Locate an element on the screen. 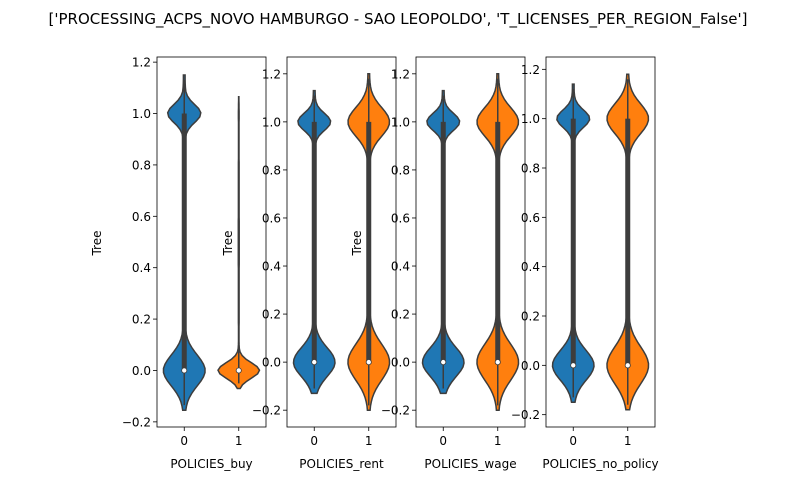 The image size is (796, 481). ytick-label-1-1: 0.0 is located at coordinates (271, 363).